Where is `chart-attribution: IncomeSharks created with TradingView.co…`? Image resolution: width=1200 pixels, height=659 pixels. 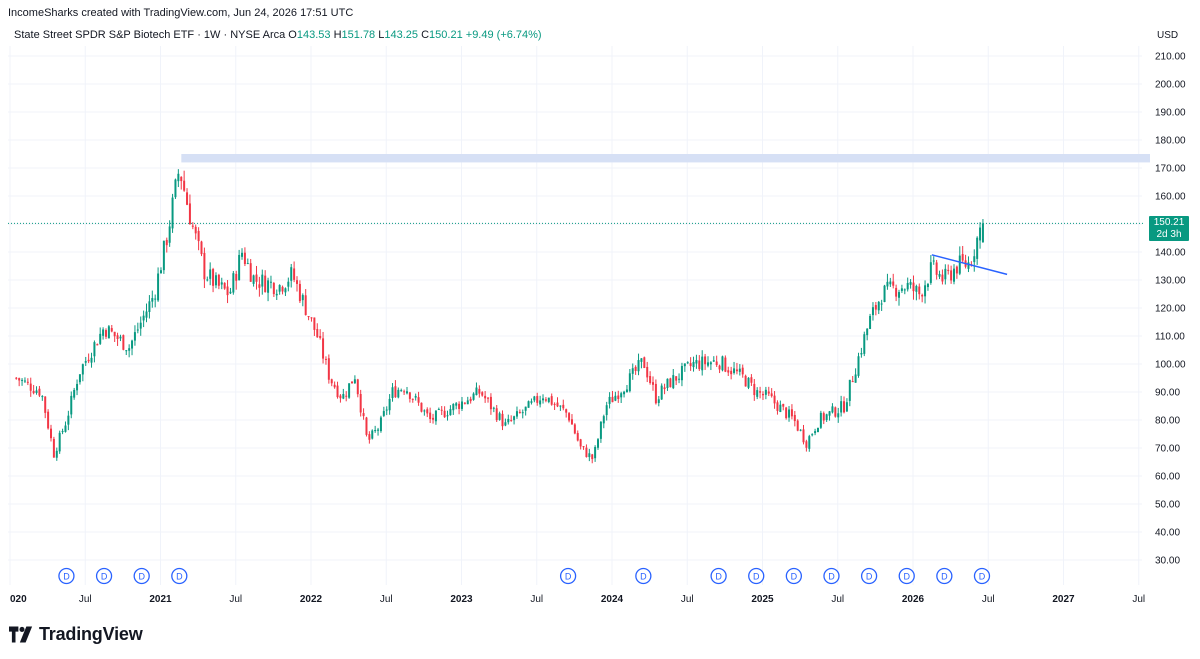 chart-attribution: IncomeSharks created with TradingView.co… is located at coordinates (181, 13).